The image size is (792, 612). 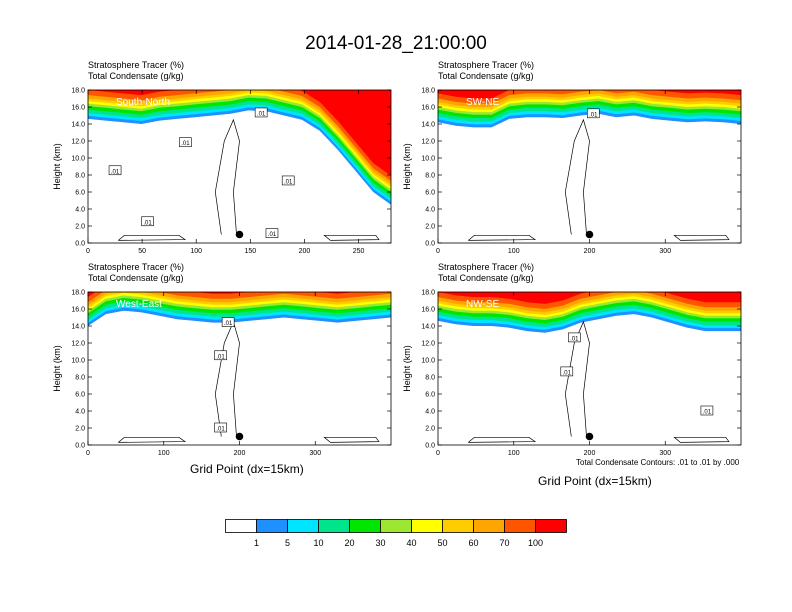 What do you see at coordinates (287, 543) in the screenshot?
I see `colorbar-tick-label-5: 5` at bounding box center [287, 543].